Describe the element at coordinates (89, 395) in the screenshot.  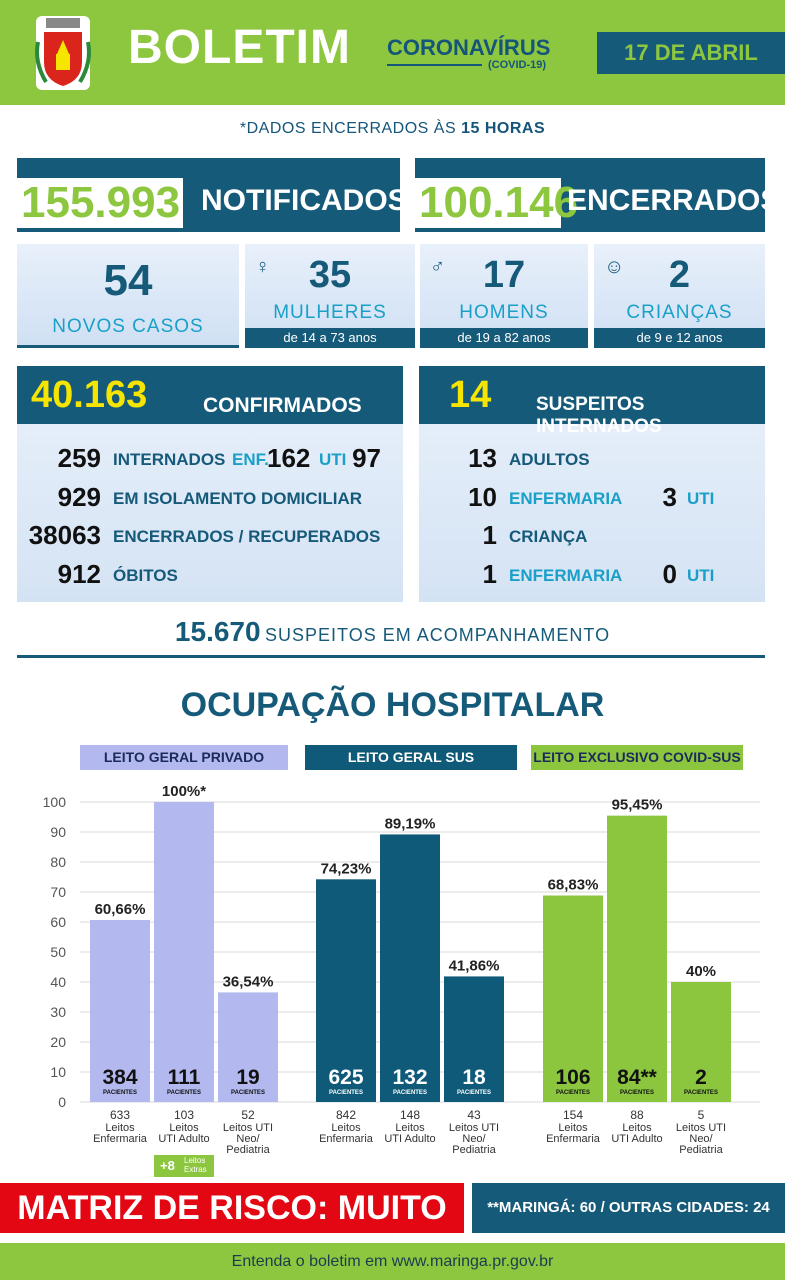
I see `confirmed-value: 40.163` at that location.